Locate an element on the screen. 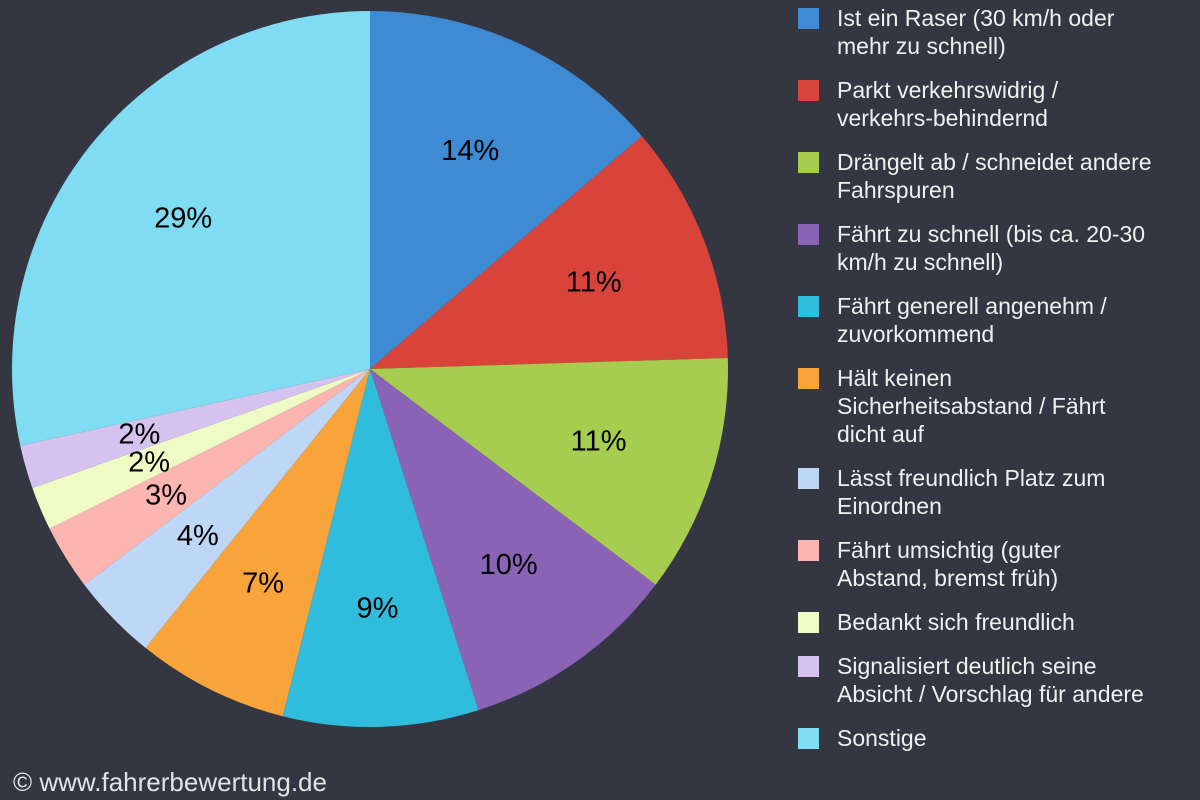 The height and width of the screenshot is (800, 1200). legend-item-draengelt-ab: Drängelt ab / schneidet andere Fahrspuren is located at coordinates (996, 176).